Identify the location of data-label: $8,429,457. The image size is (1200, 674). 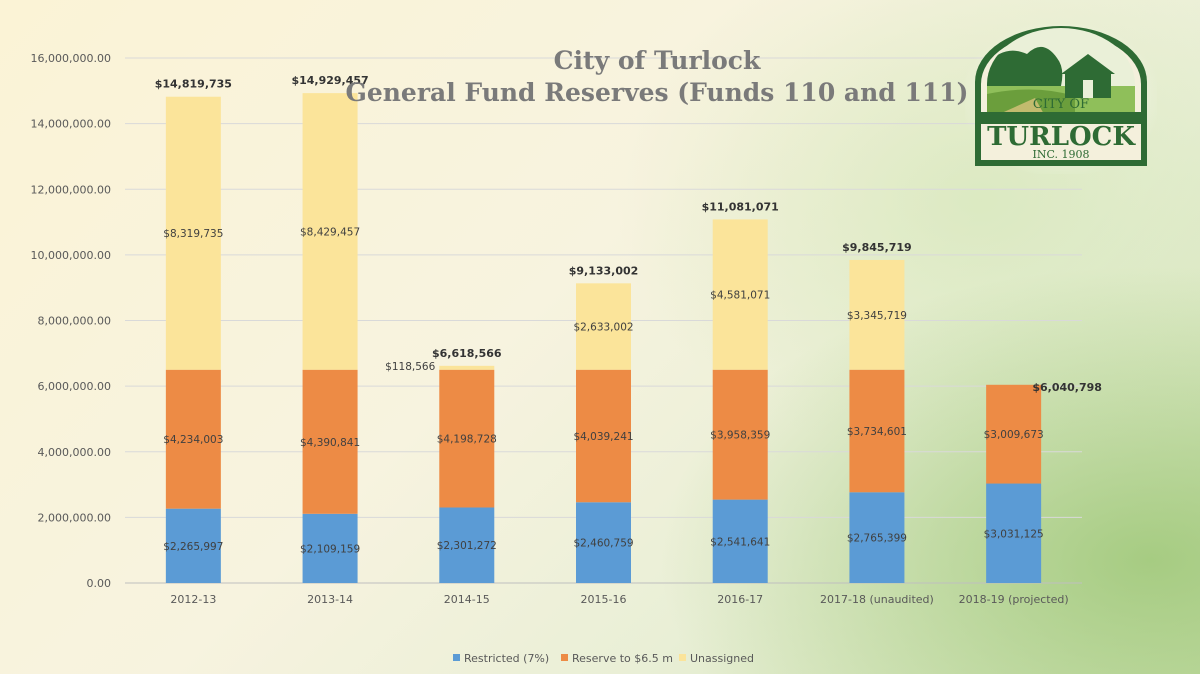
(330, 232).